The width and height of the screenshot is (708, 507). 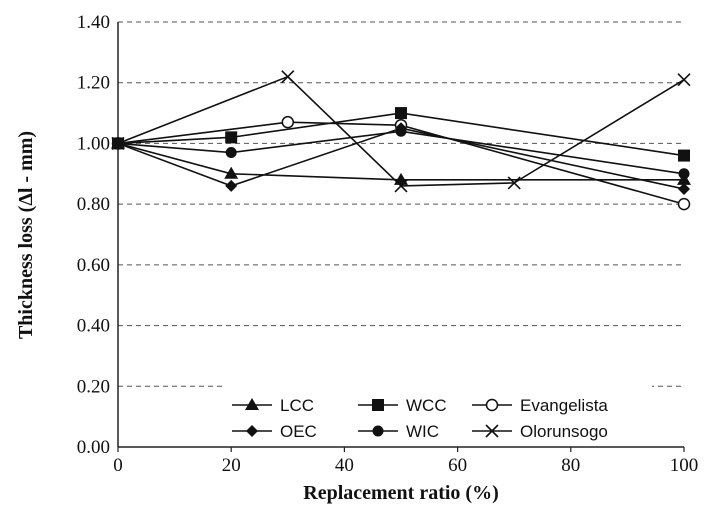 I want to click on legend-item-lcc: LCC, so click(x=273, y=405).